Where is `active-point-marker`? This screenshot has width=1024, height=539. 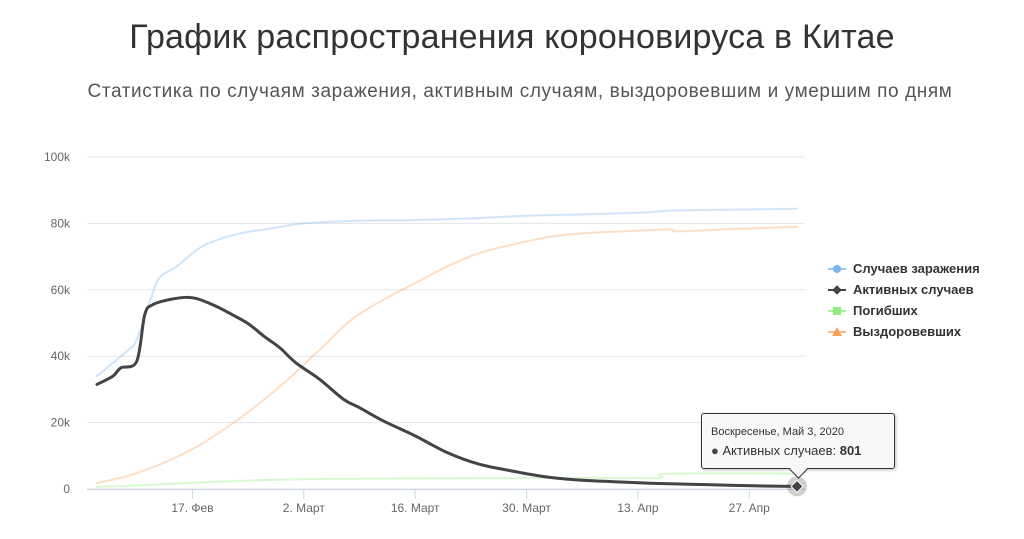 active-point-marker is located at coordinates (797, 486).